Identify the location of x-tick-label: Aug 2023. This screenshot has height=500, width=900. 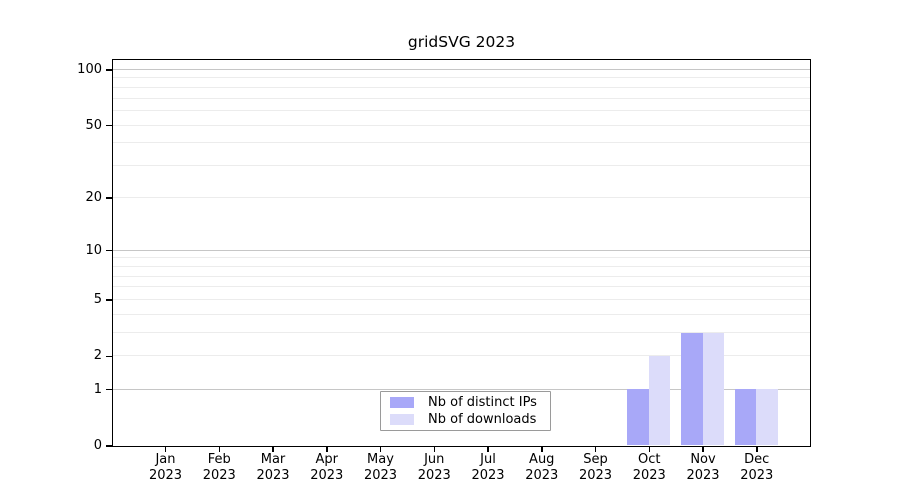
(542, 467).